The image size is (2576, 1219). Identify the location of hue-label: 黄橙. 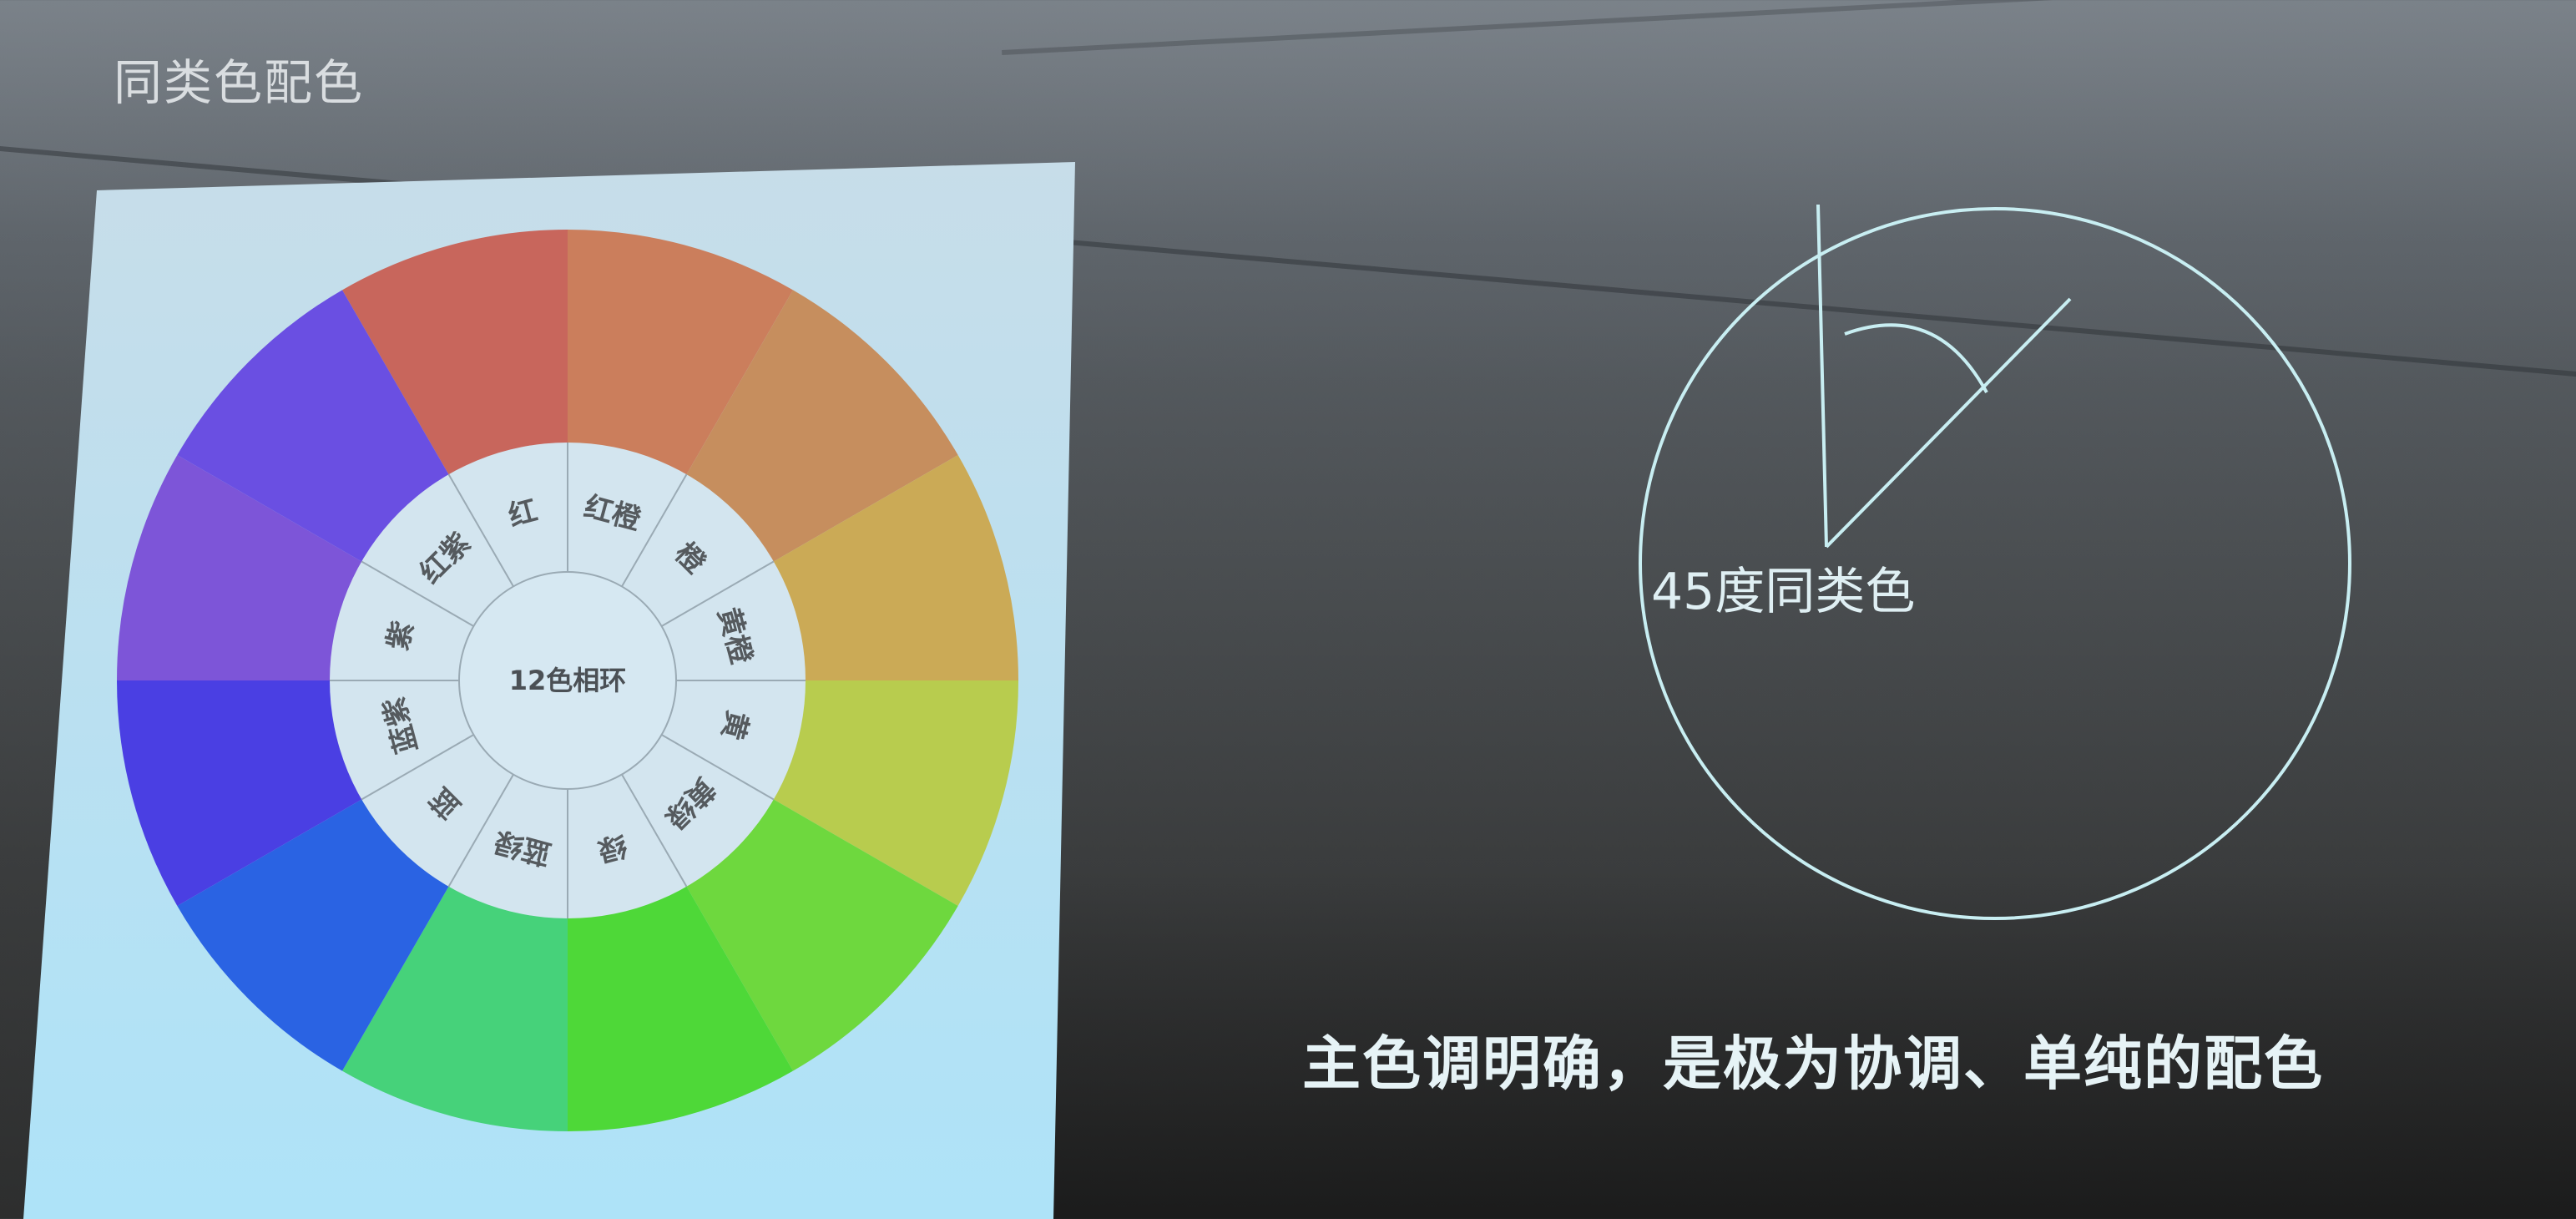
(734, 636).